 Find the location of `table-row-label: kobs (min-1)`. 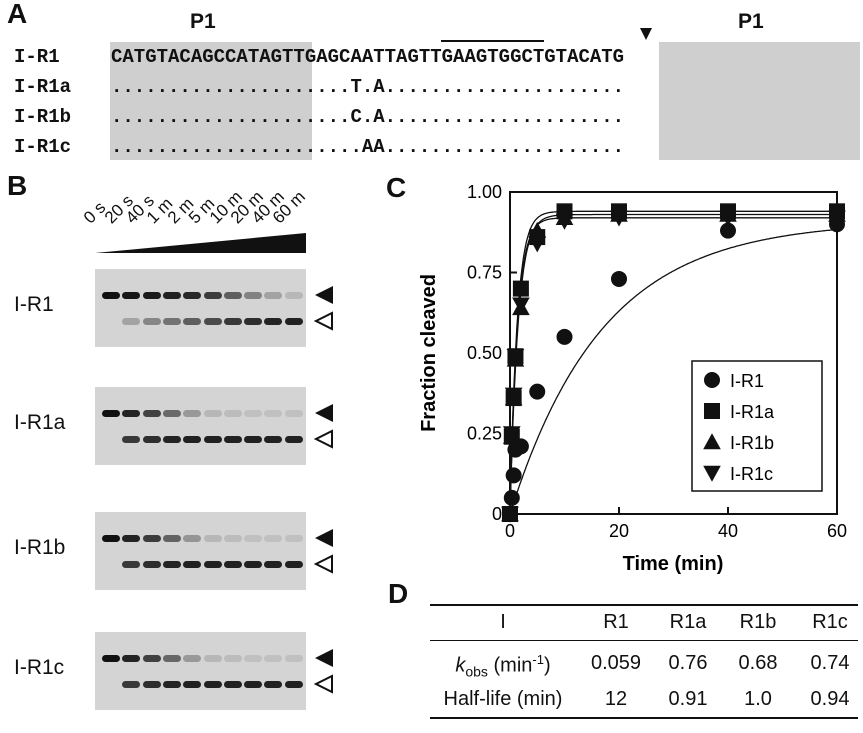

table-row-label: kobs (min-1) is located at coordinates (503, 666).